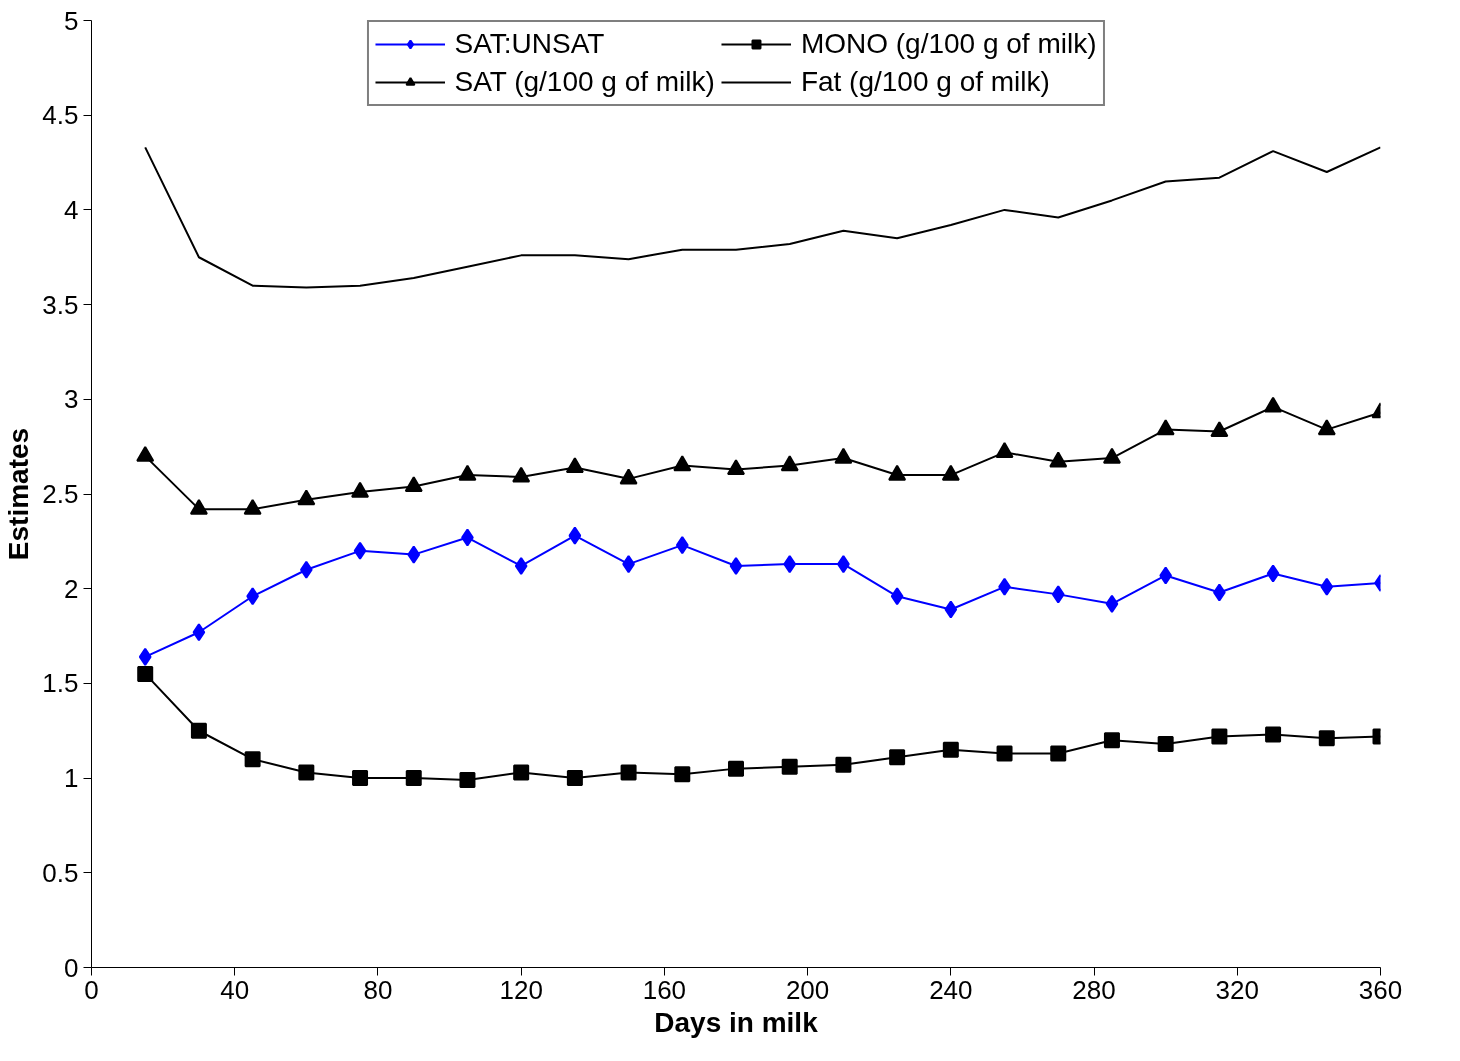 Image resolution: width=1460 pixels, height=1061 pixels. Describe the element at coordinates (948, 44) in the screenshot. I see `legend-label: MONO (g/100 g of milk)` at that location.